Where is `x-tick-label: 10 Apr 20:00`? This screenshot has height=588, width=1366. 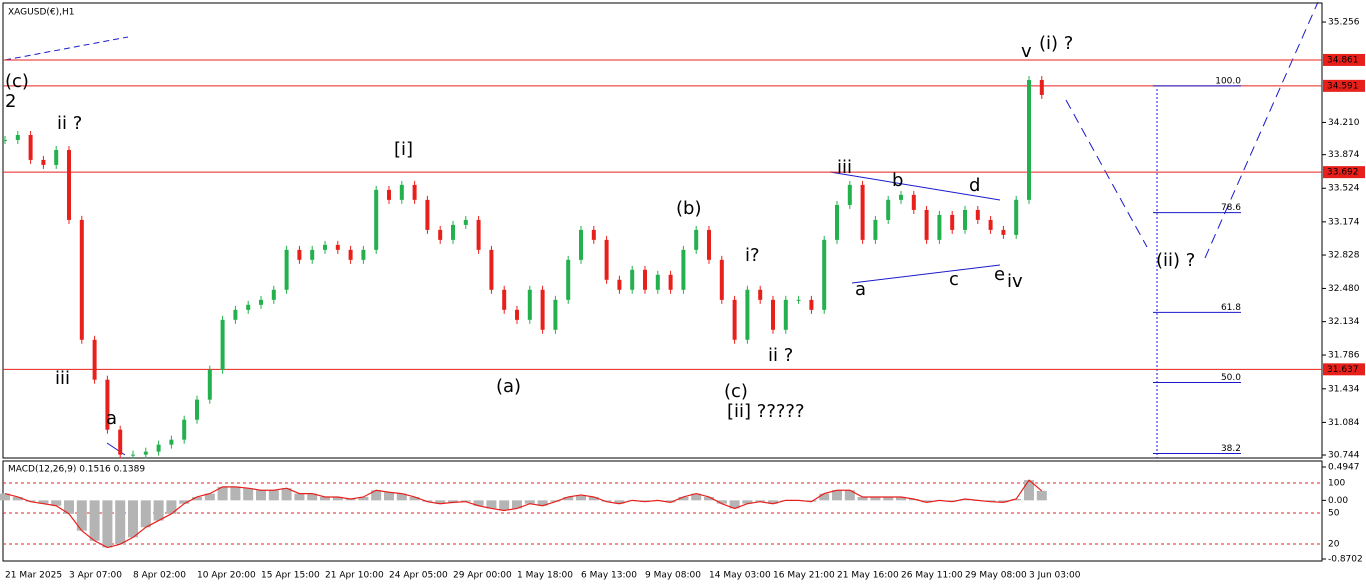 x-tick-label: 10 Apr 20:00 is located at coordinates (226, 576).